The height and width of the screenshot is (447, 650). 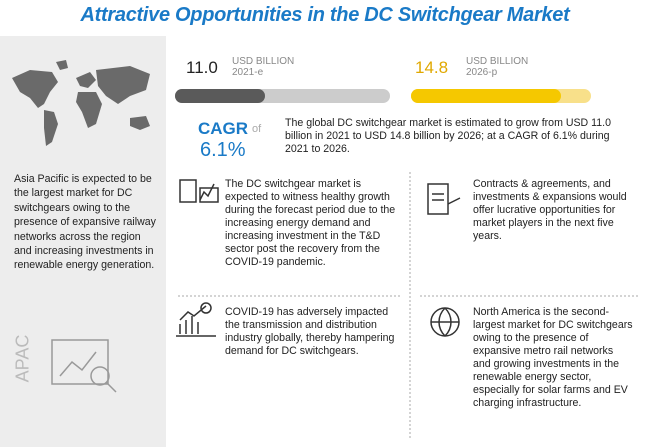 What do you see at coordinates (497, 61) in the screenshot?
I see `market-end-unit: USD BILLION` at bounding box center [497, 61].